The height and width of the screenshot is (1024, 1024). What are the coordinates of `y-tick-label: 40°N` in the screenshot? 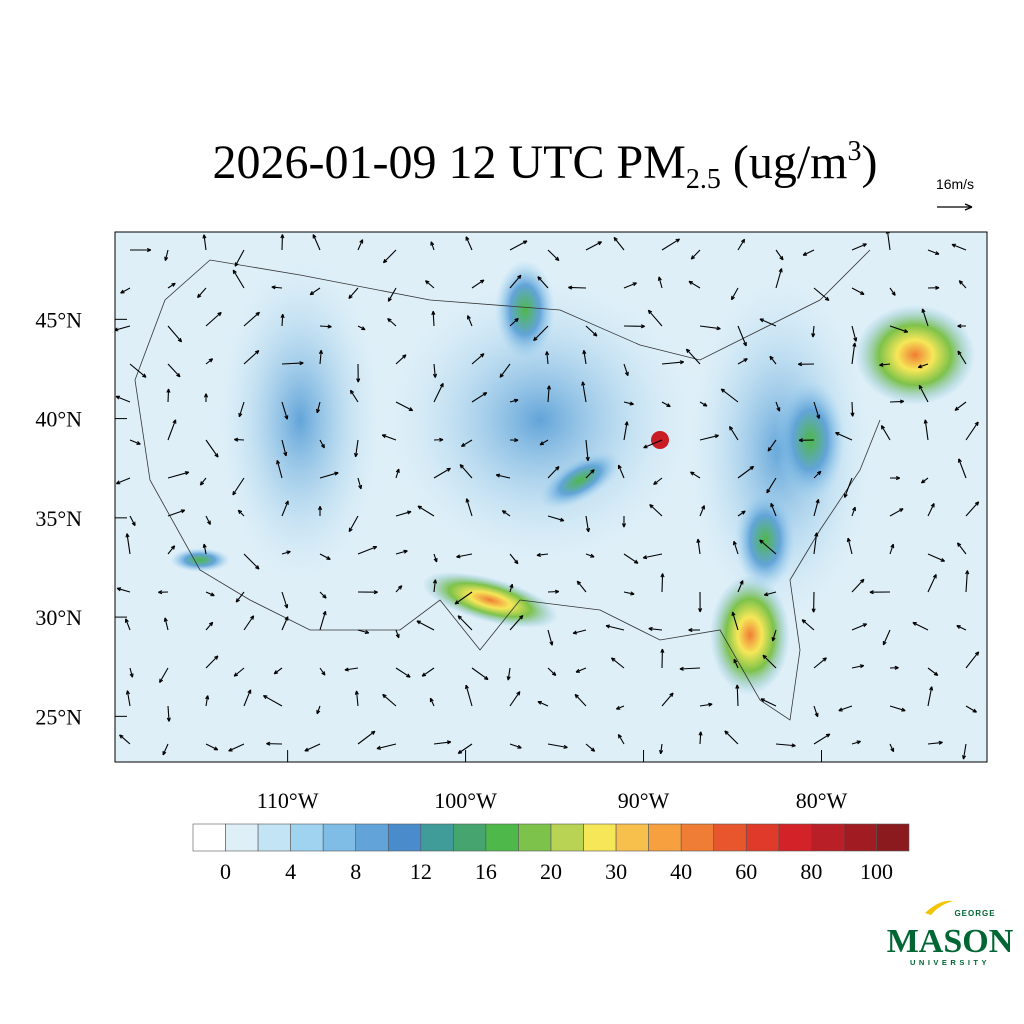 It's located at (58, 419).